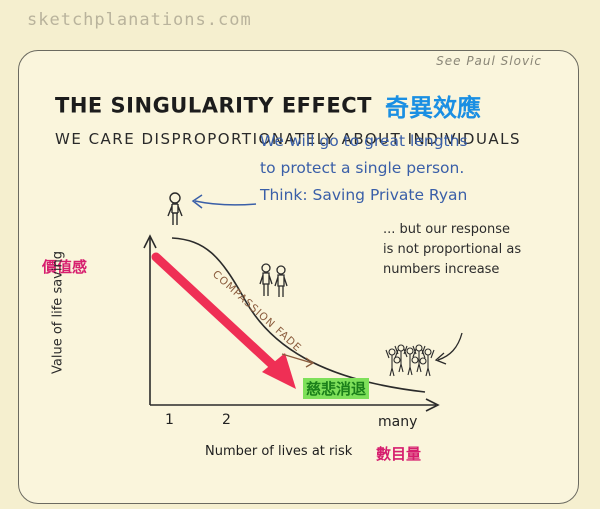 The height and width of the screenshot is (509, 600). What do you see at coordinates (489, 61) in the screenshot?
I see `credit-text: See Paul Slovic` at bounding box center [489, 61].